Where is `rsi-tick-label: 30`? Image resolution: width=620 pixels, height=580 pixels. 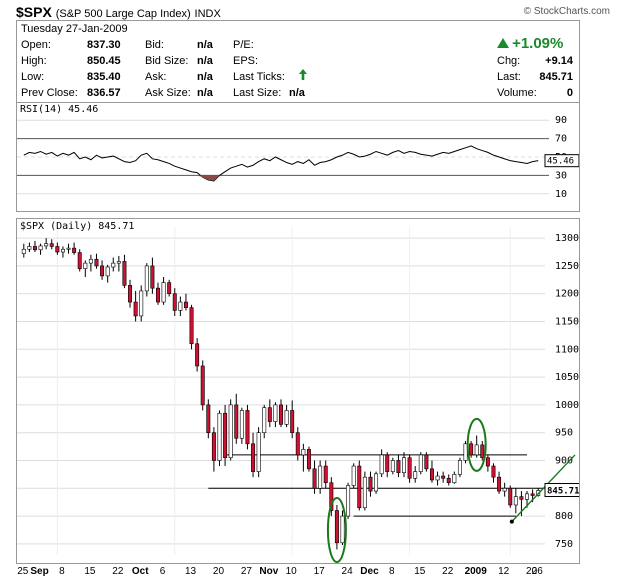
rsi-tick-label: 30 is located at coordinates (561, 175).